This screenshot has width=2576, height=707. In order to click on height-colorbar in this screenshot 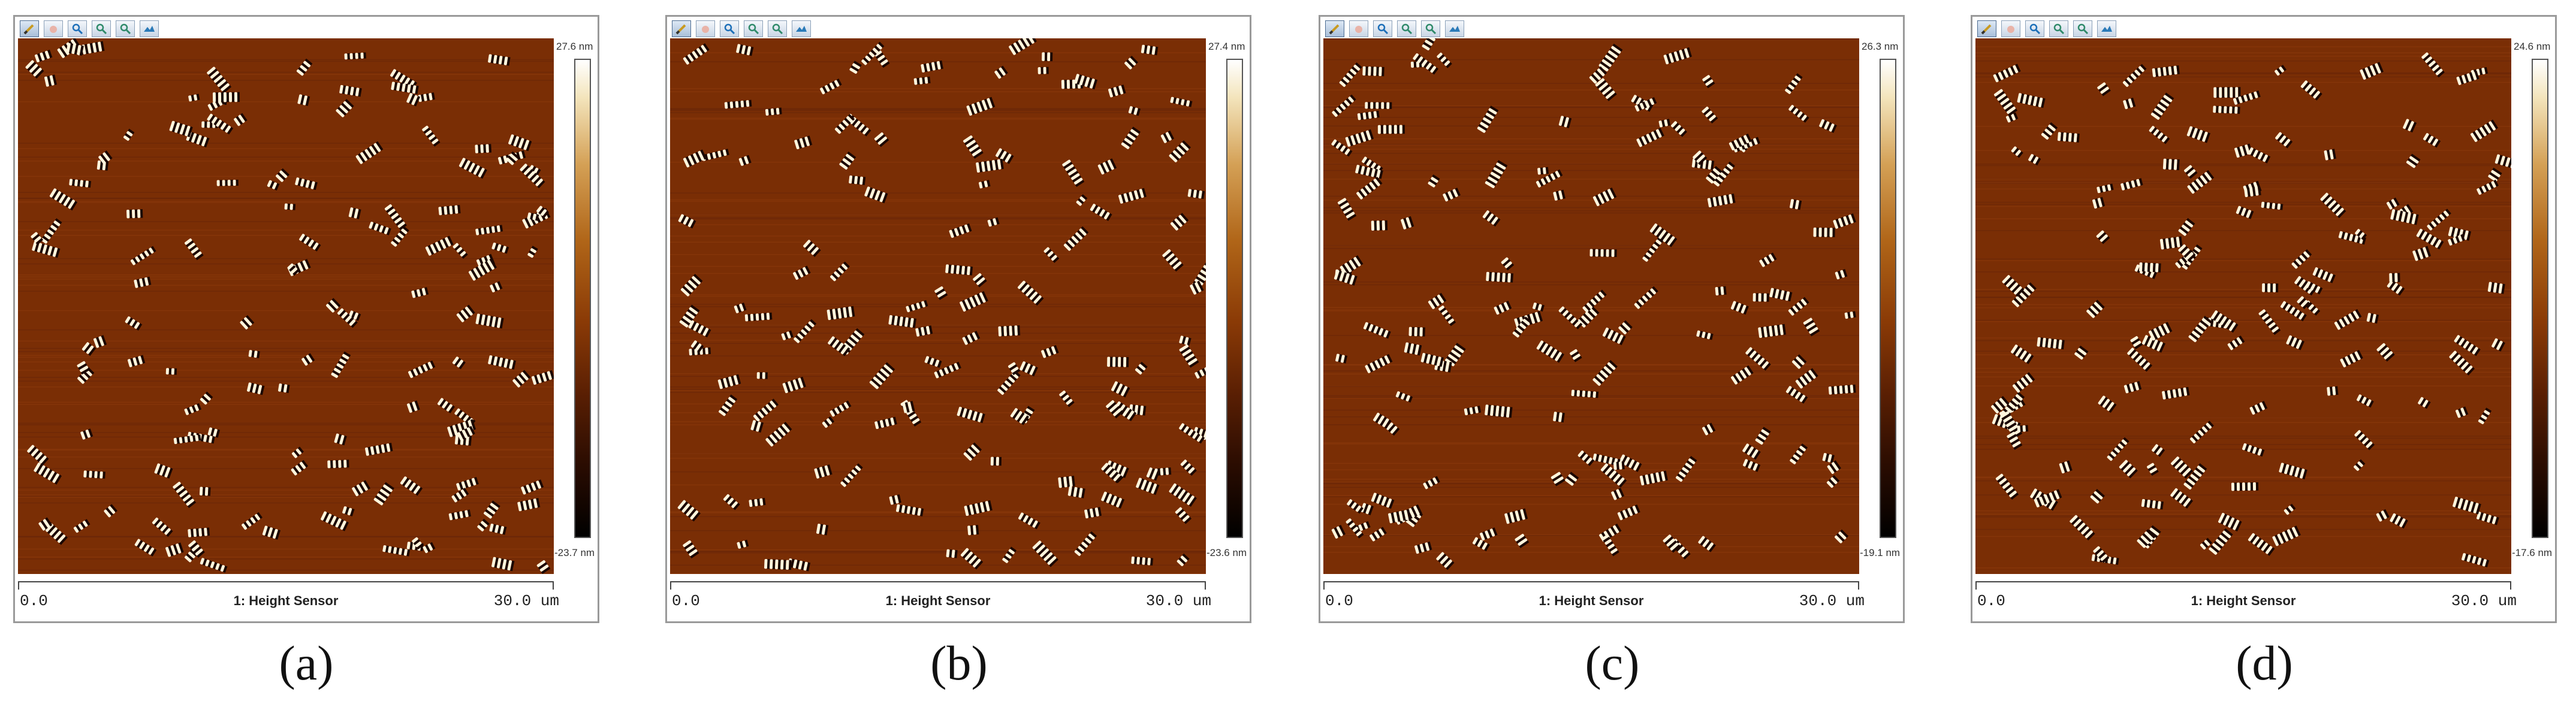, I will do `click(582, 298)`.